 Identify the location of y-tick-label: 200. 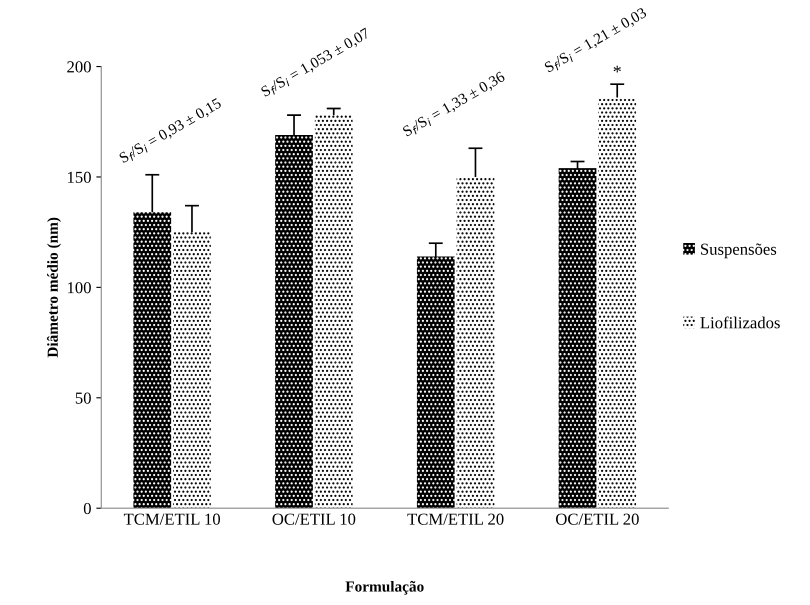
(79, 66).